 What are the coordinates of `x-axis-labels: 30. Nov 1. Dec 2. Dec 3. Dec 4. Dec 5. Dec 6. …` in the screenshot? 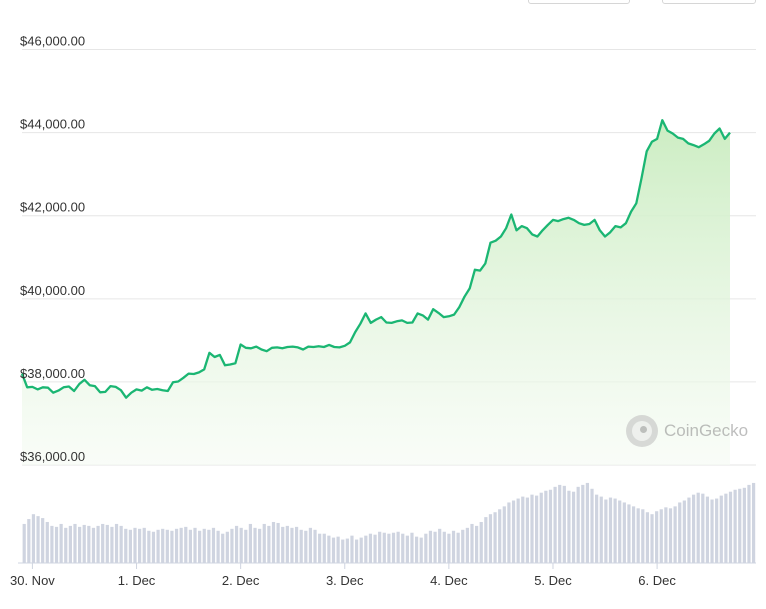 It's located at (343, 575).